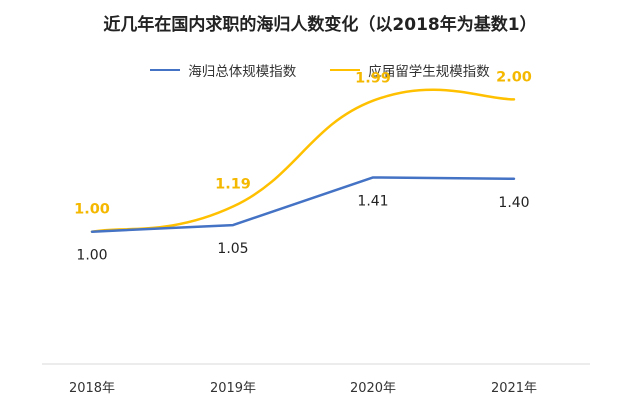 The width and height of the screenshot is (640, 406). I want to click on data-label-s0-1: 1.05, so click(232, 249).